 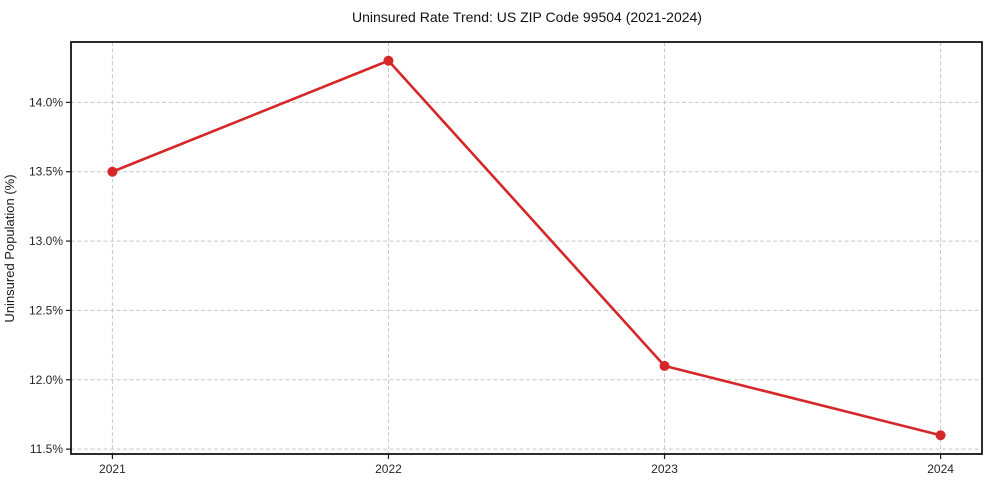 What do you see at coordinates (9, 248) in the screenshot?
I see `y-axis-label: Uninsured Population (%)` at bounding box center [9, 248].